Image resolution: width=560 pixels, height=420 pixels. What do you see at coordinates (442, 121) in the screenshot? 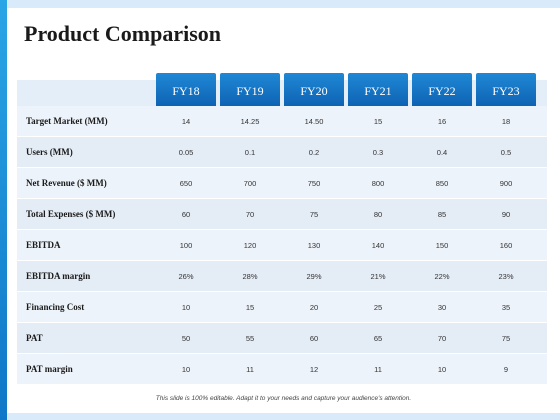
I see `table-cell: 16` at bounding box center [442, 121].